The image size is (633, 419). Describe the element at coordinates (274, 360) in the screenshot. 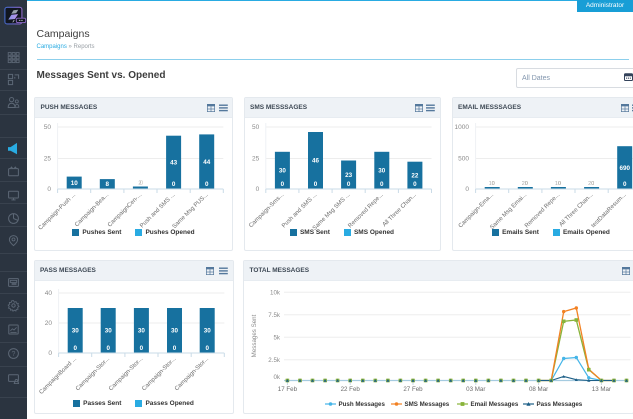

I see `svg-text: 2.5k` at that location.